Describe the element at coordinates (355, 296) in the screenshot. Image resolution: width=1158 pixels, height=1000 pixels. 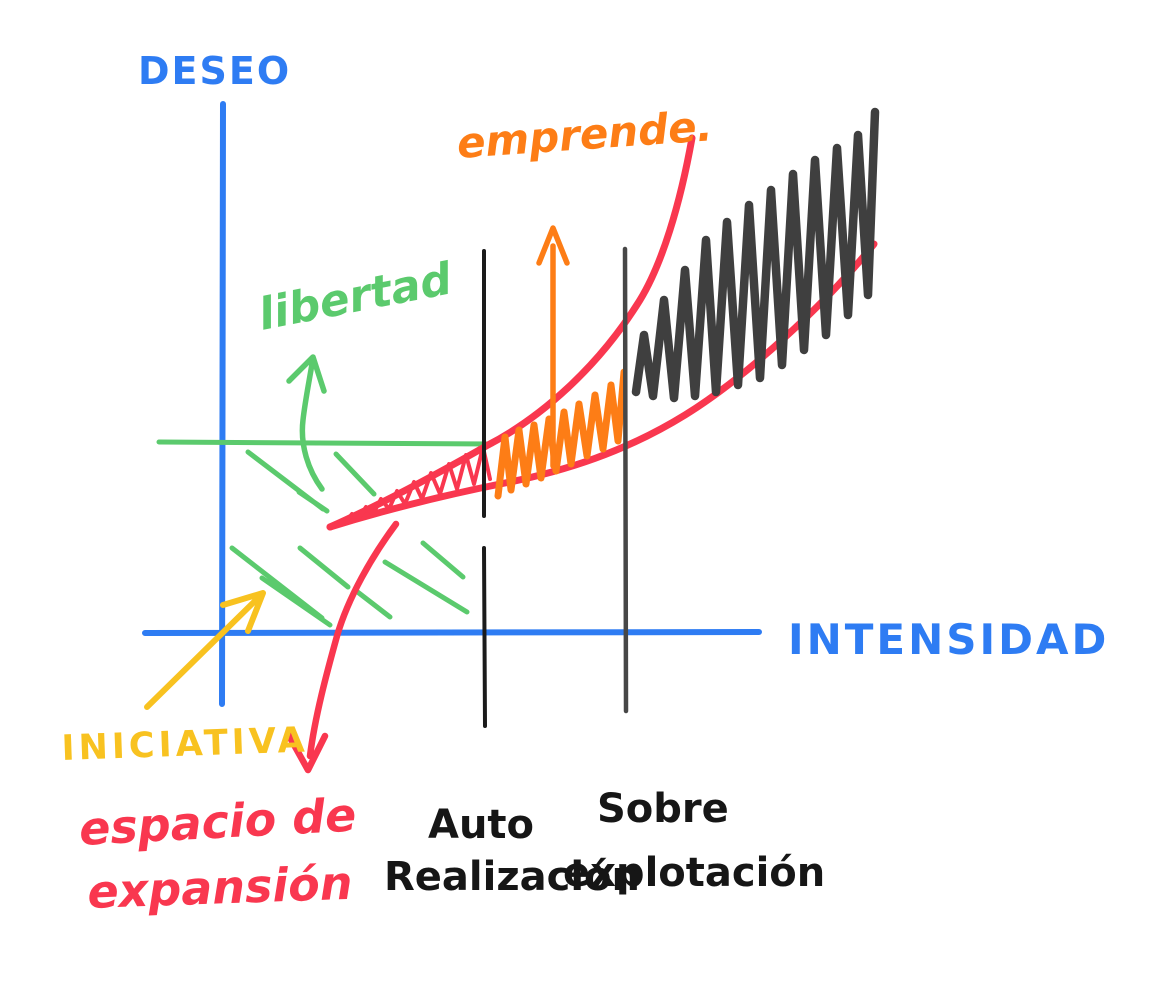
I see `libertad-label: libertad` at that location.